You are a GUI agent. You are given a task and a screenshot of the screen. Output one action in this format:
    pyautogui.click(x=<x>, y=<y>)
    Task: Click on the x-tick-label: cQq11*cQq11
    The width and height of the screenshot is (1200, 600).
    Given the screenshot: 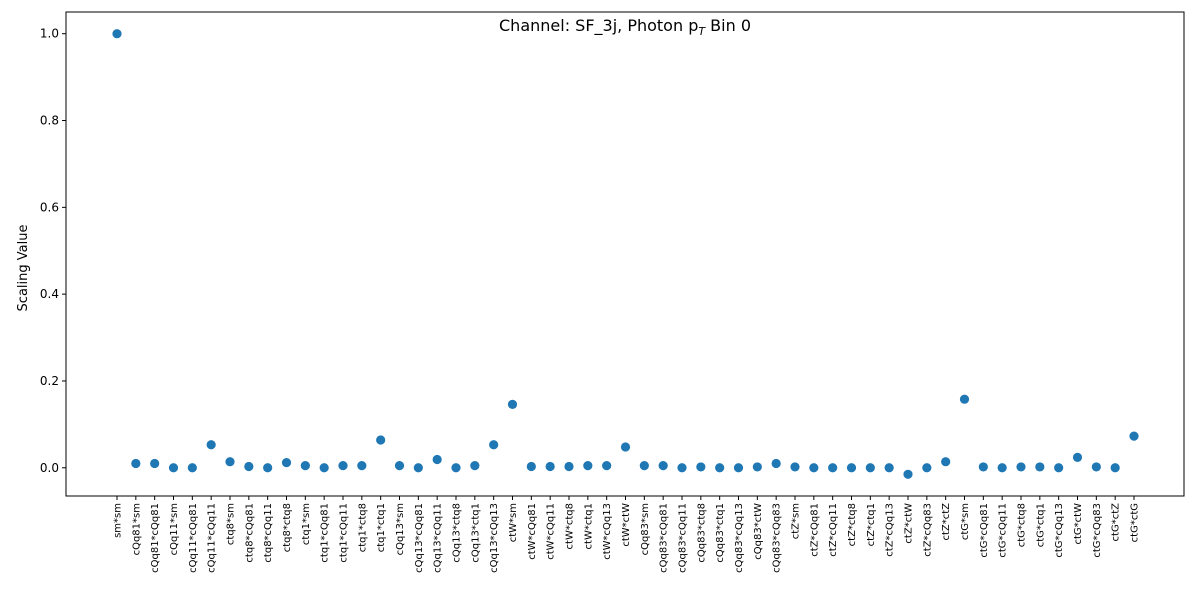 What is the action you would take?
    pyautogui.click(x=212, y=538)
    